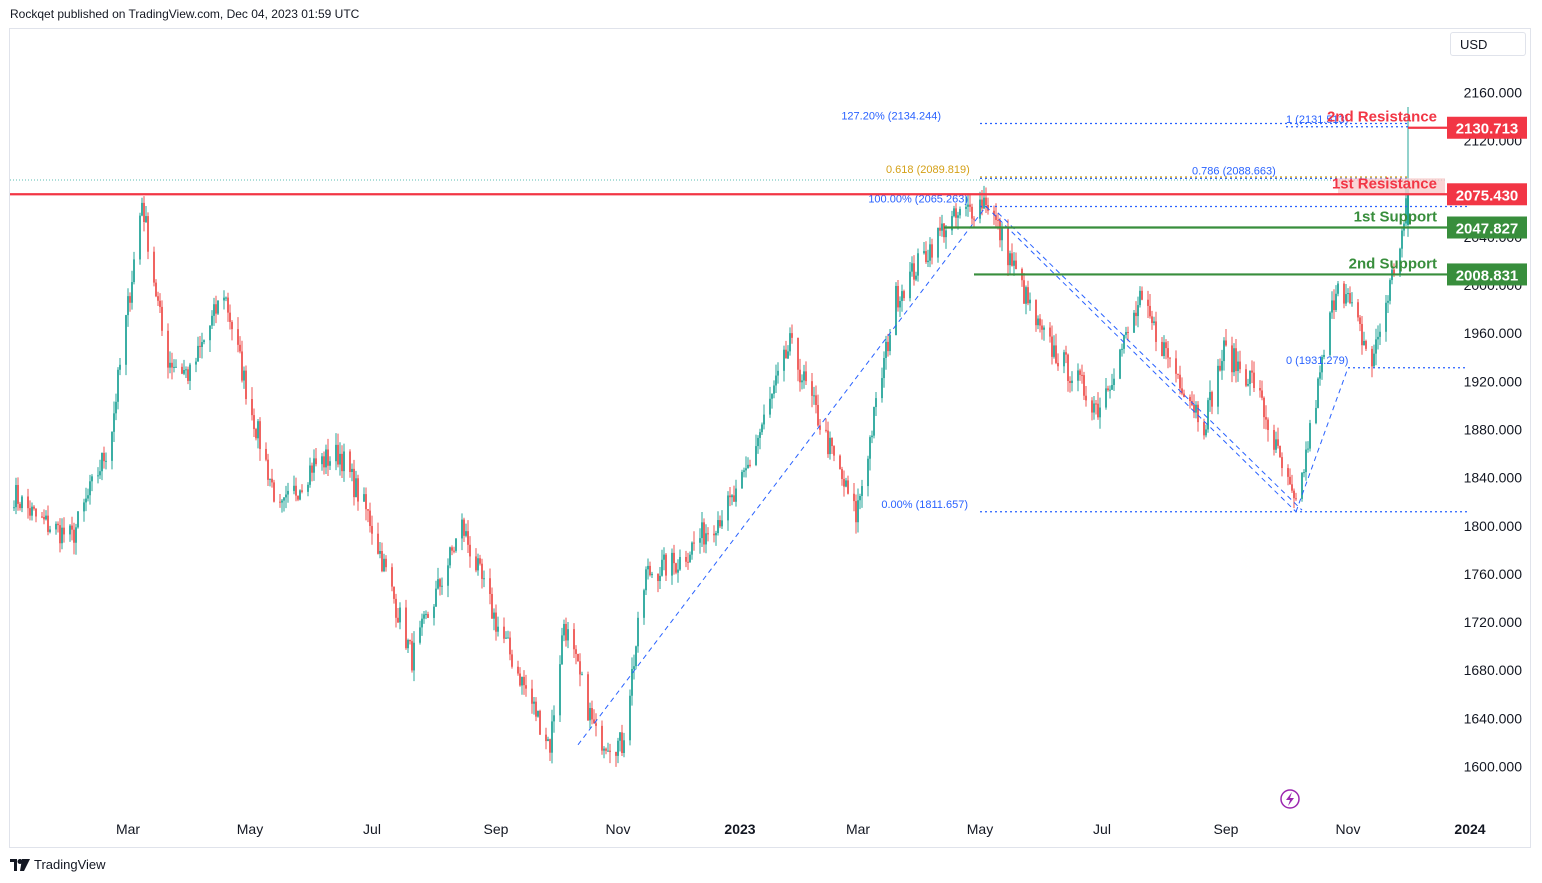 This screenshot has height=883, width=1542. I want to click on fib-level-label: 0.00% (1811.657), so click(924, 505).